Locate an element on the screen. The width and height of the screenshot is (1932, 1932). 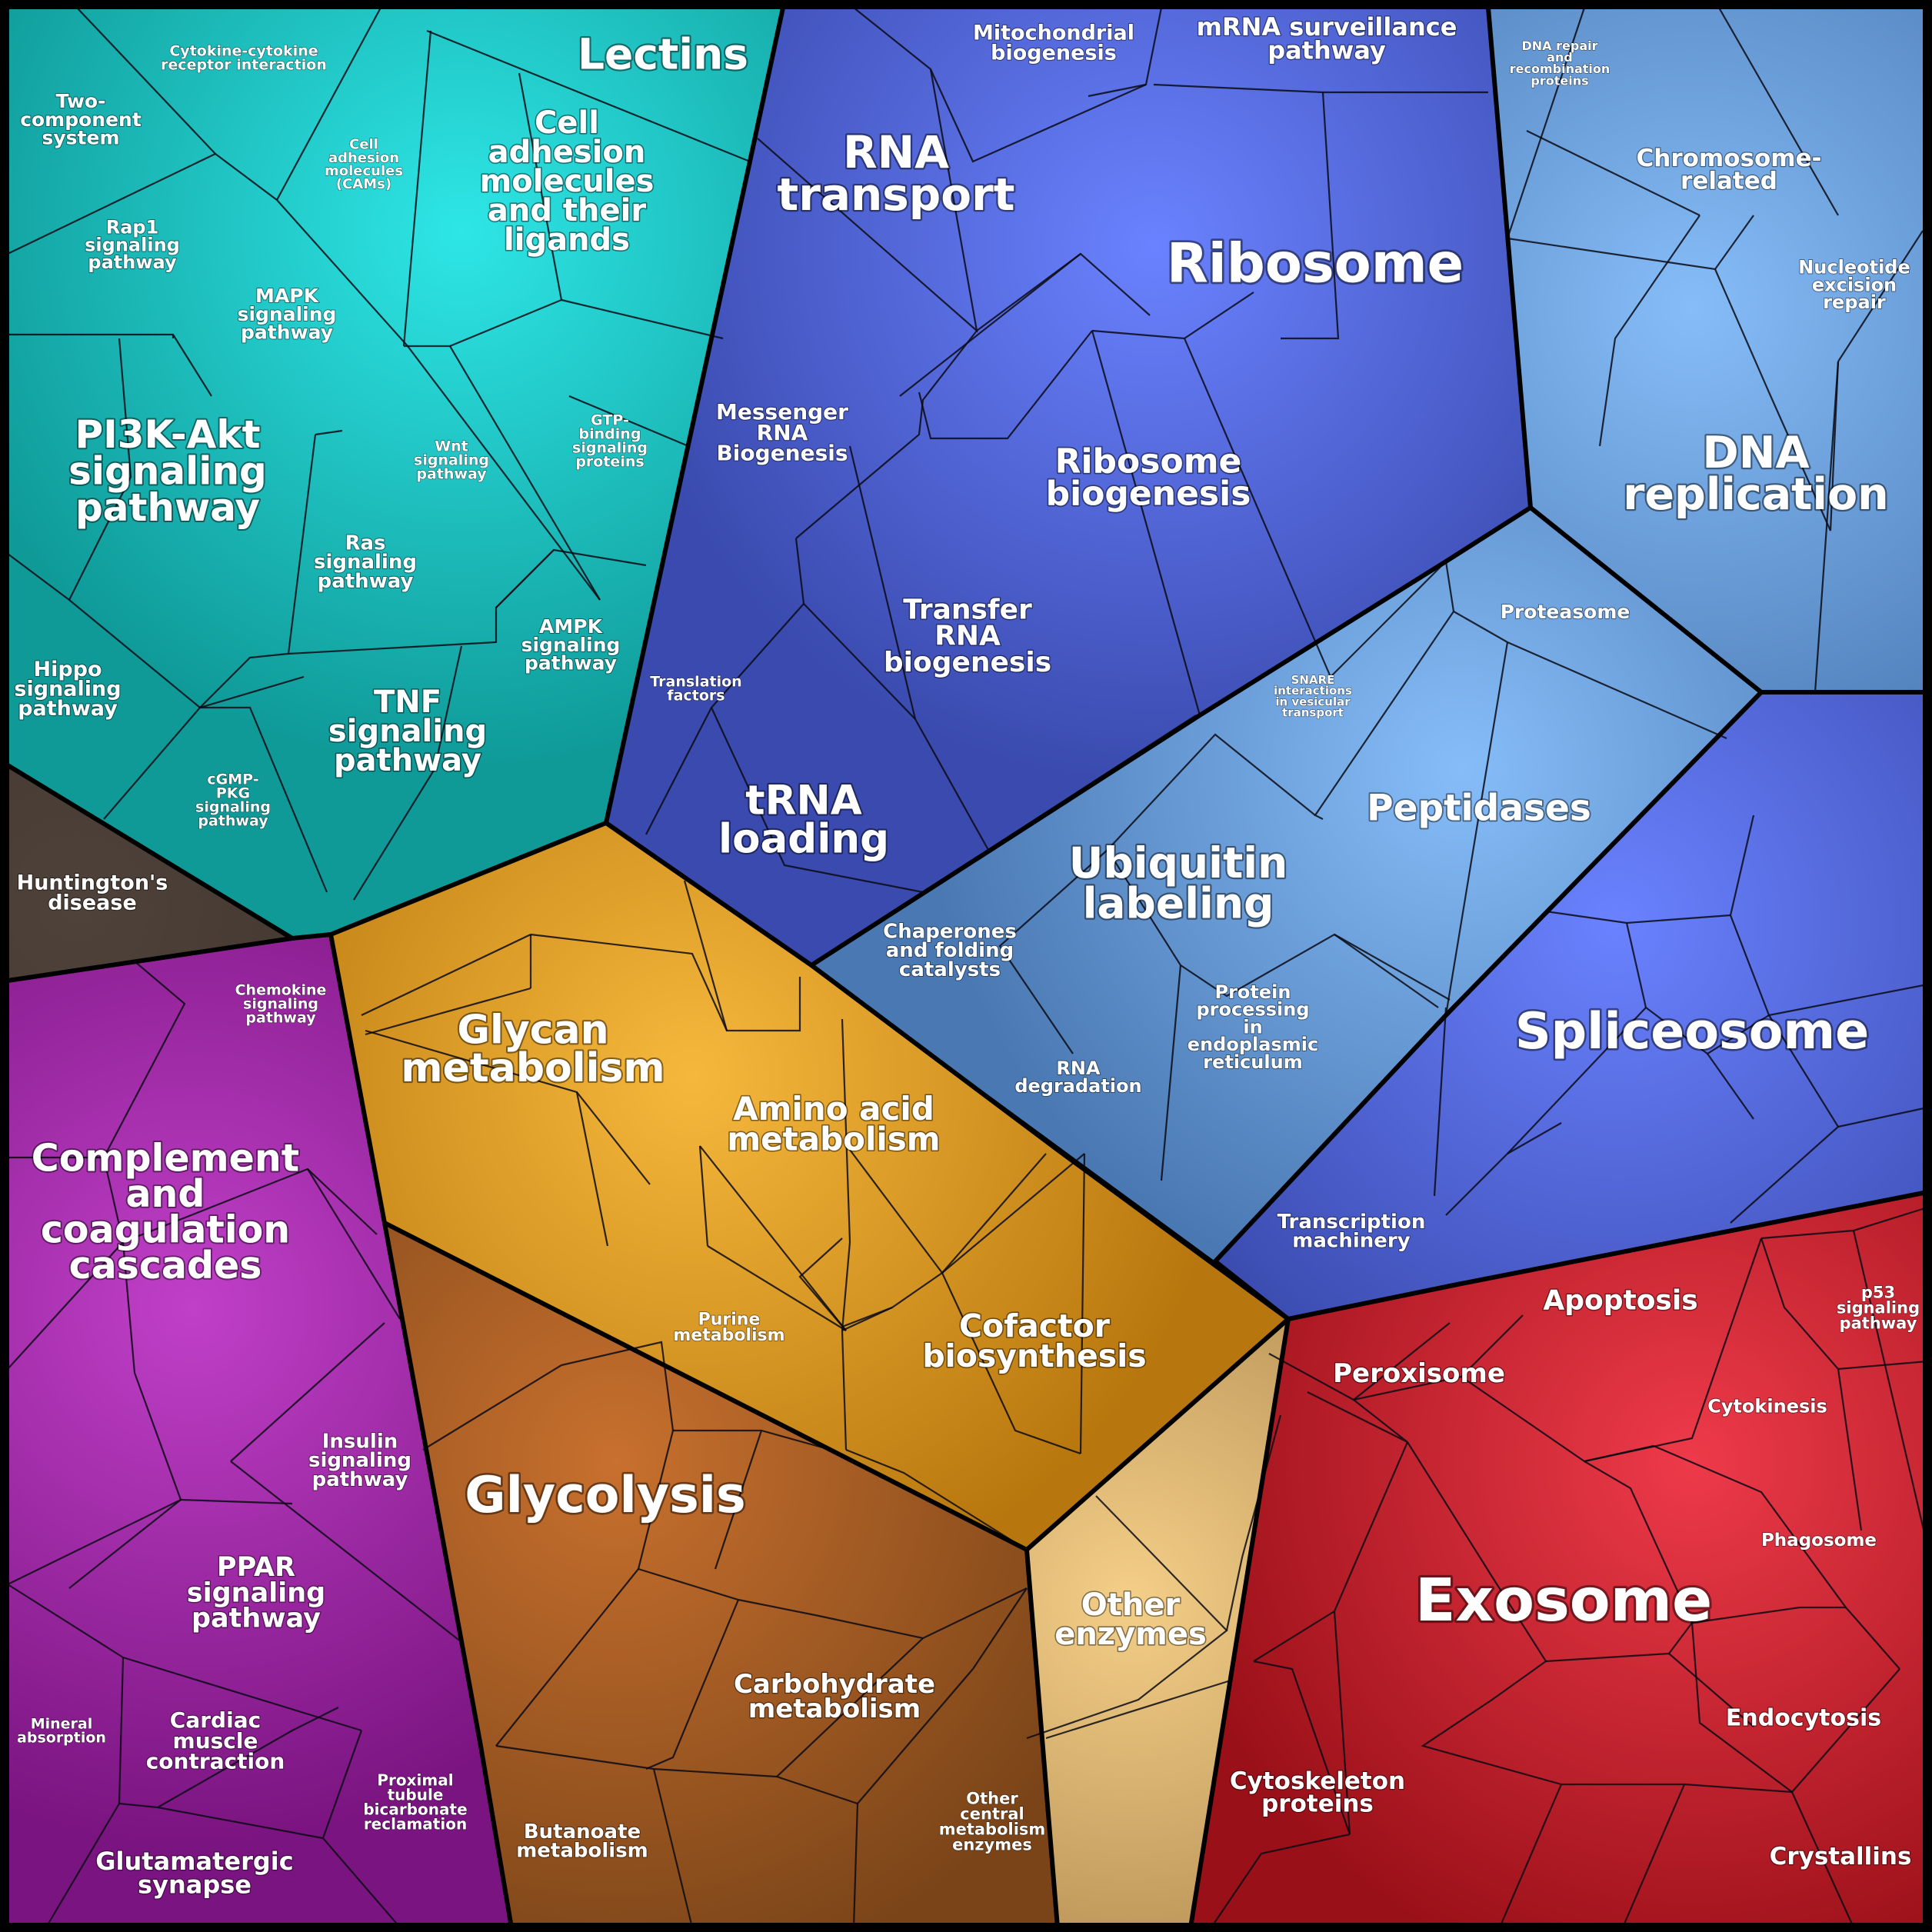
label-messenger: Messenger RNA Biogenesis is located at coordinates (782, 432).